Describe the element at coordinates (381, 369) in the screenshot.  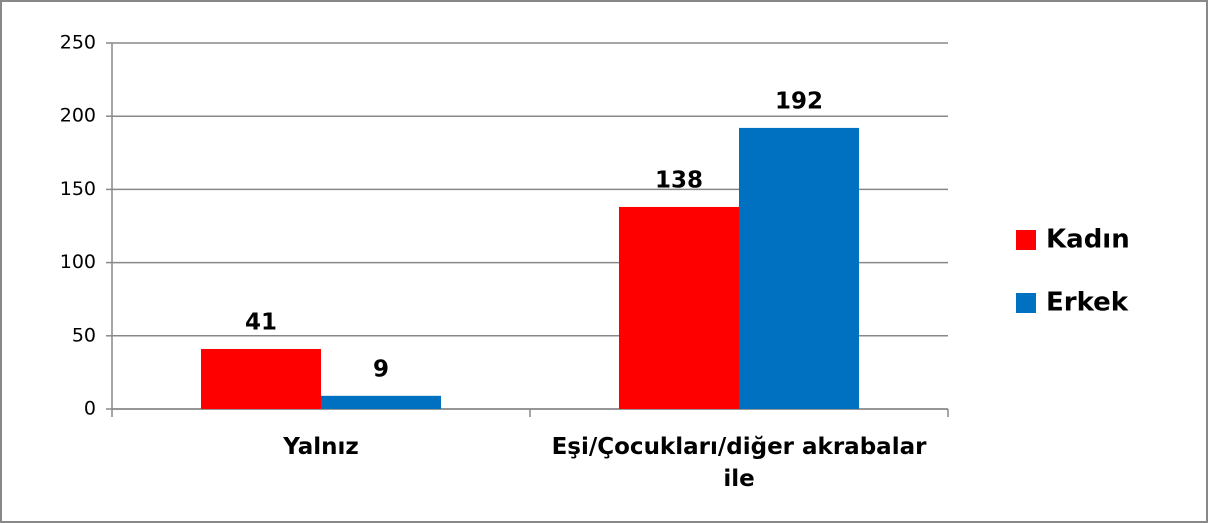
I see `data-label: 9` at that location.